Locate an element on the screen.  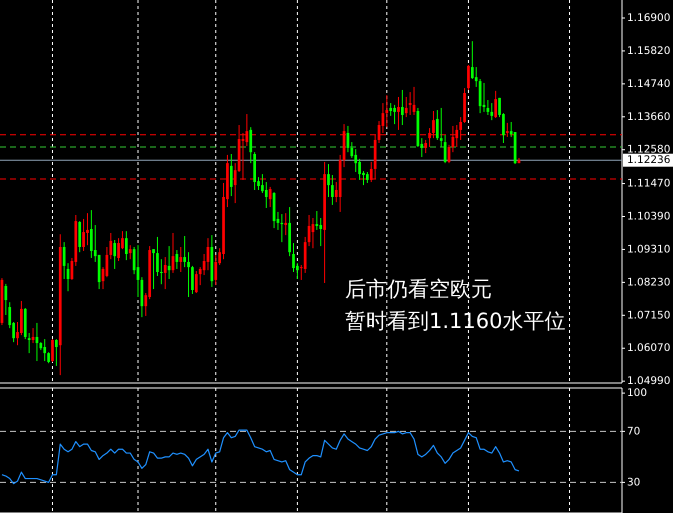
annotation: 后市仍看空欧元 is located at coordinates (418, 289).